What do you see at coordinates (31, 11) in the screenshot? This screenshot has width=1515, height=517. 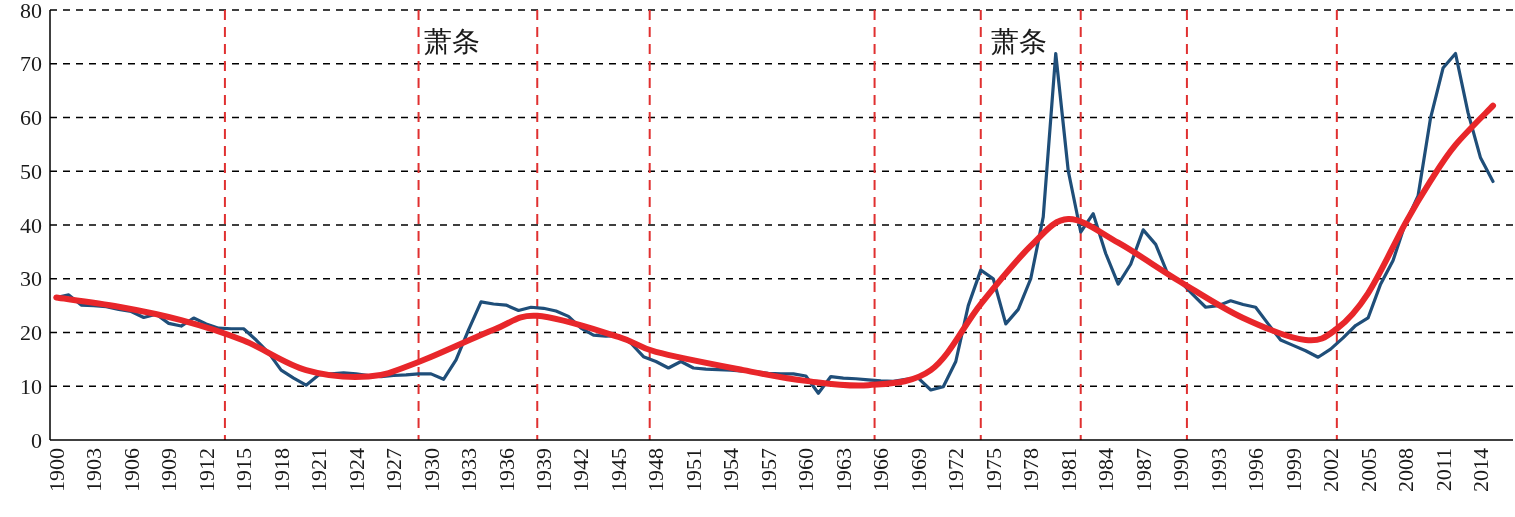 I see `y-tick-label: 80` at bounding box center [31, 11].